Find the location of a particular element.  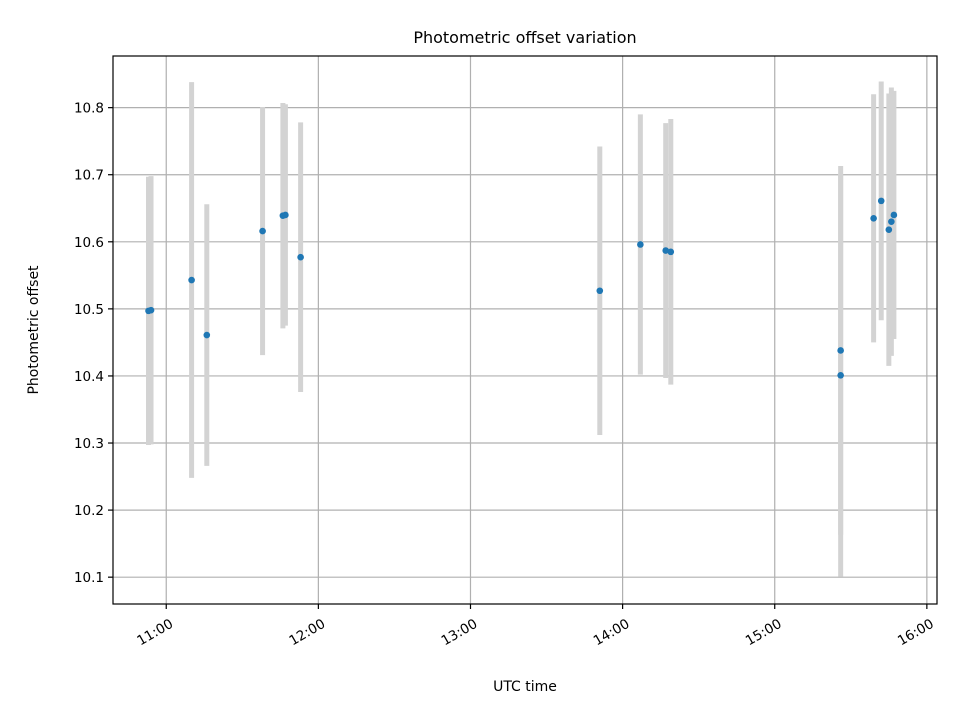

y-axis: 10.1 10.2 10.3 10.4 10.5 10.6 10.7 10.8 is located at coordinates (93, 344).